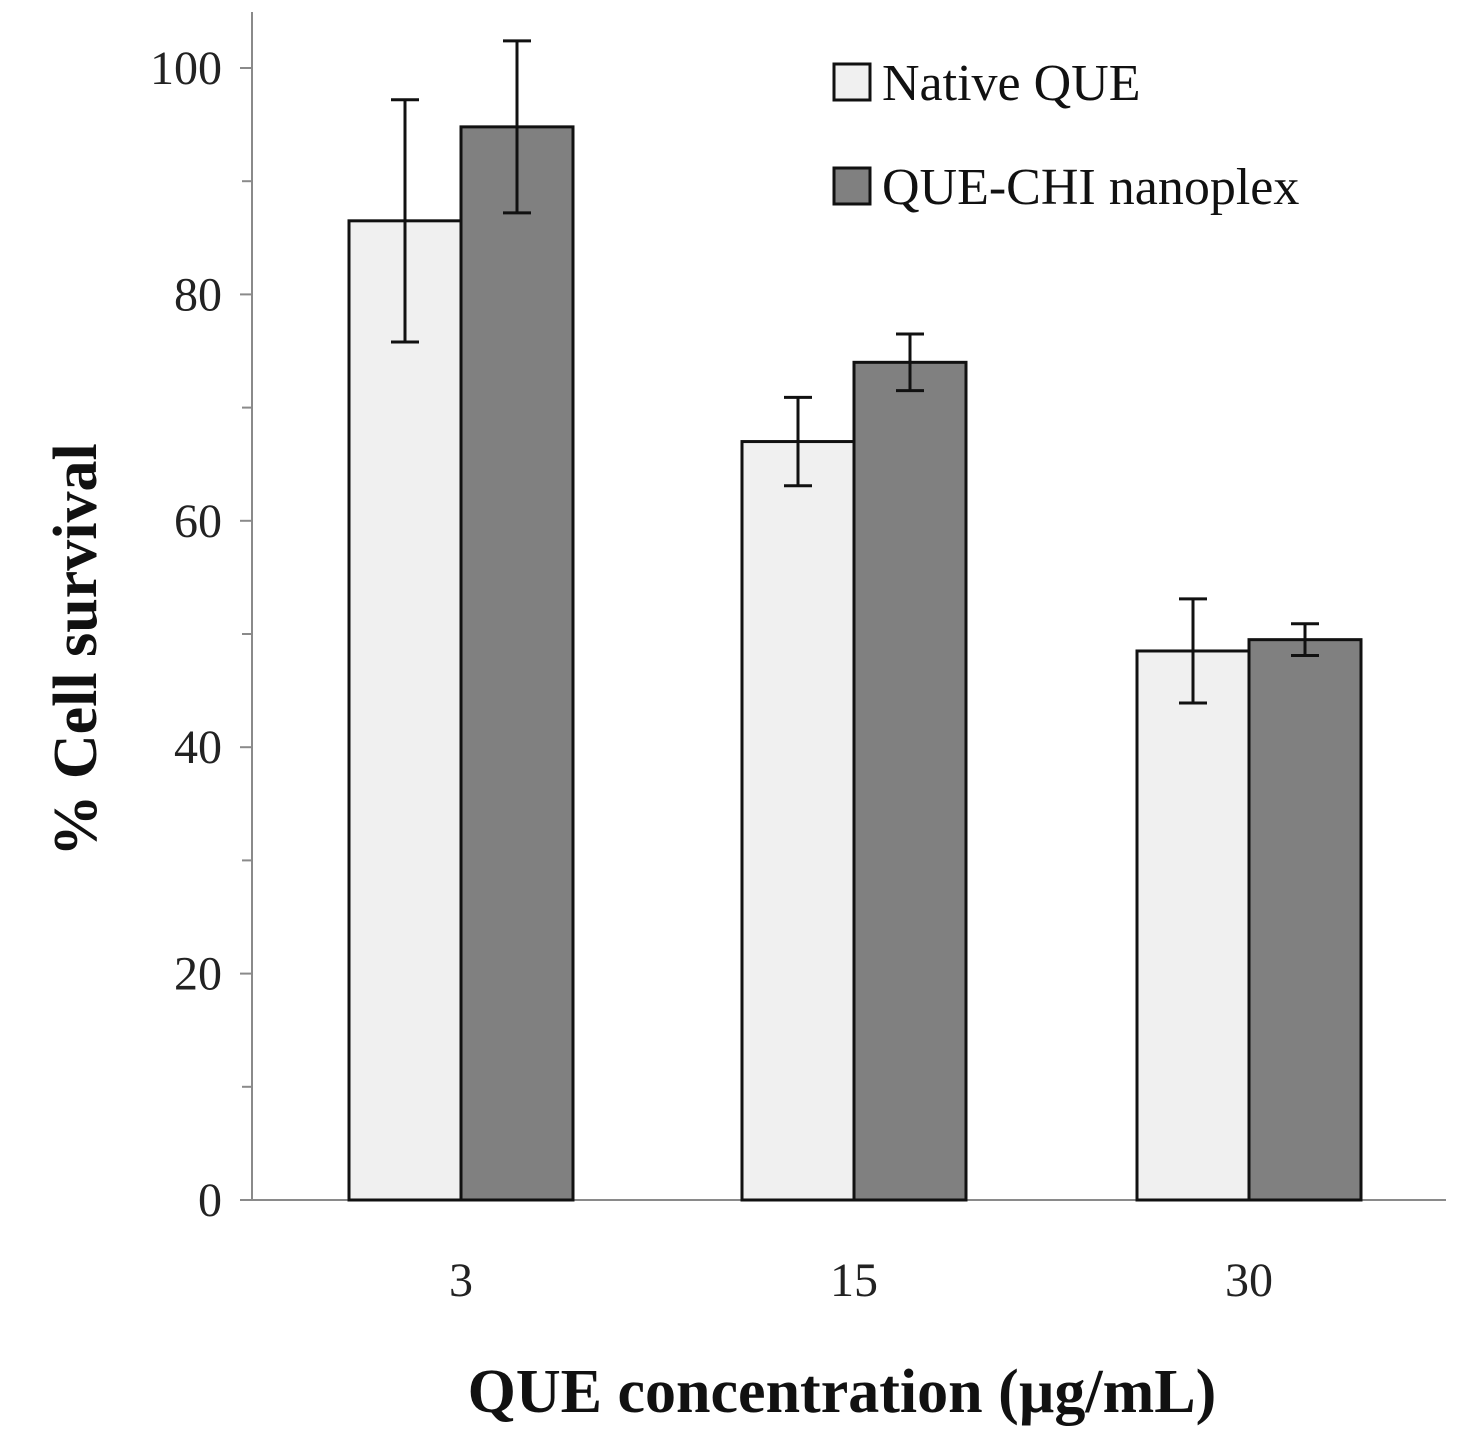  What do you see at coordinates (198, 747) in the screenshot?
I see `y-tick-label: 40` at bounding box center [198, 747].